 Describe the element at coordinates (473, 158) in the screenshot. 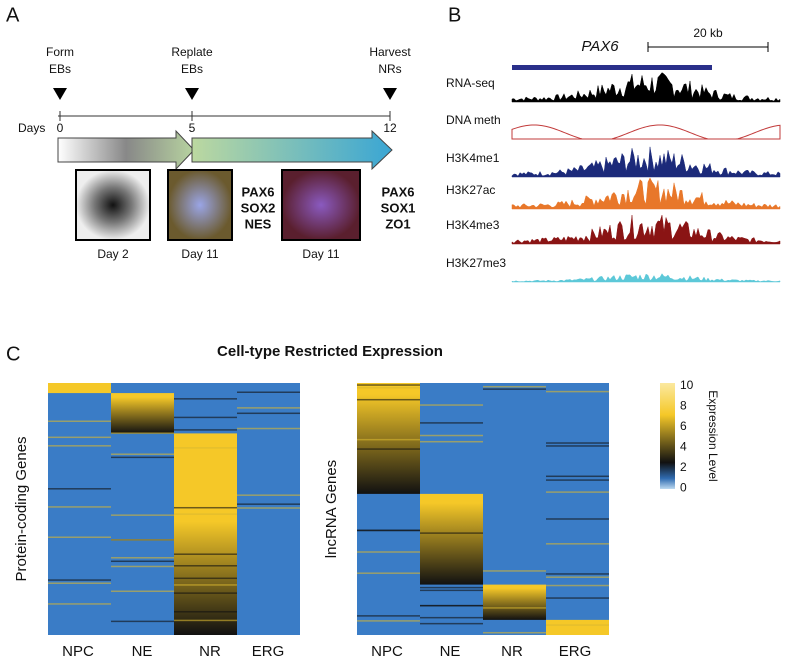

I see `track-label: H3K4me1` at that location.